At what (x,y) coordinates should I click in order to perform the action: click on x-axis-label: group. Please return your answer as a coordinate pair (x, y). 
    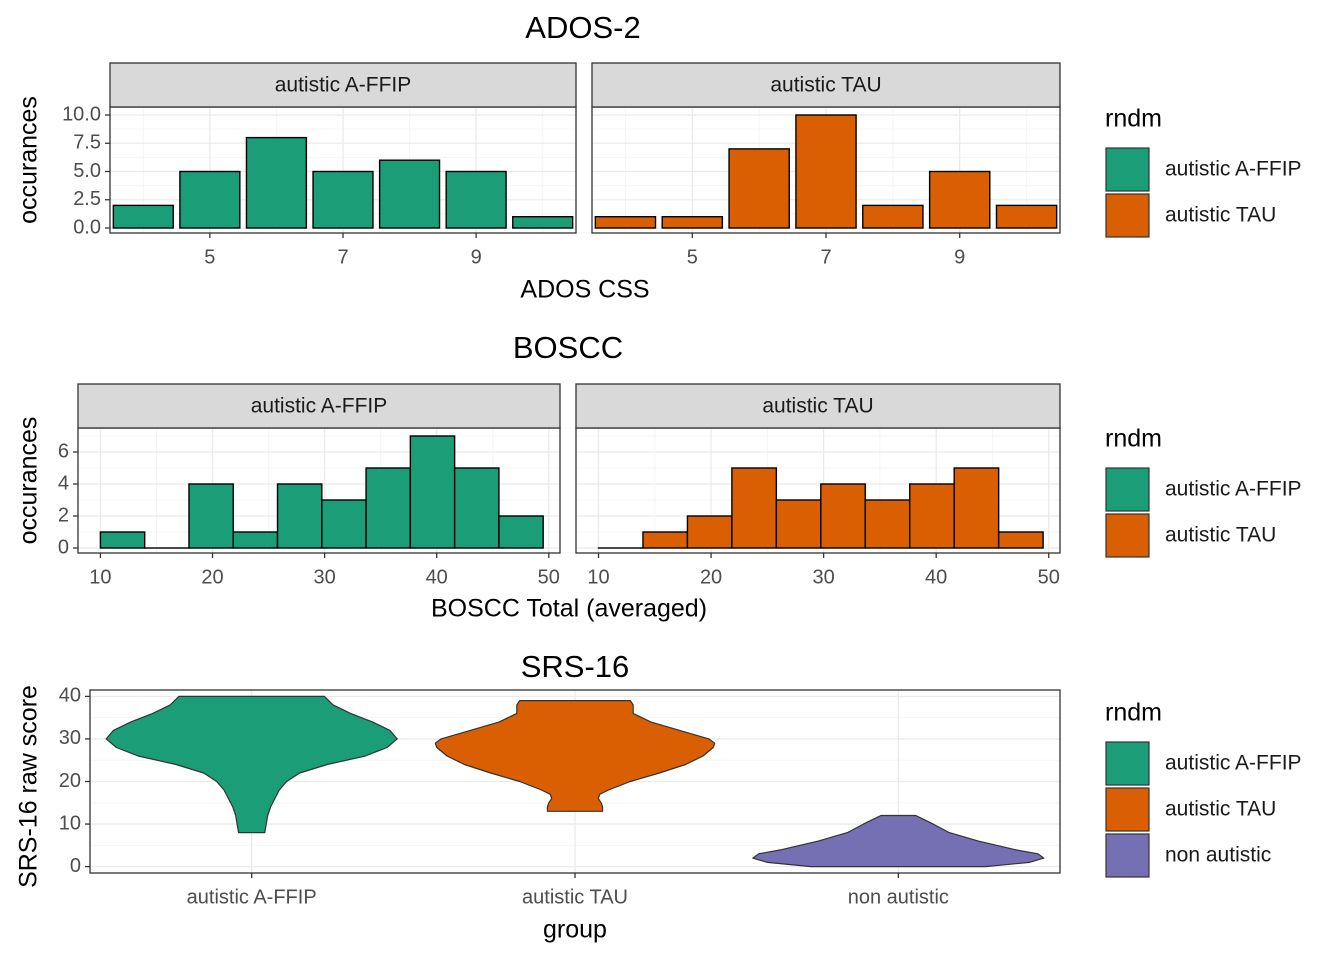
    Looking at the image, I should click on (575, 930).